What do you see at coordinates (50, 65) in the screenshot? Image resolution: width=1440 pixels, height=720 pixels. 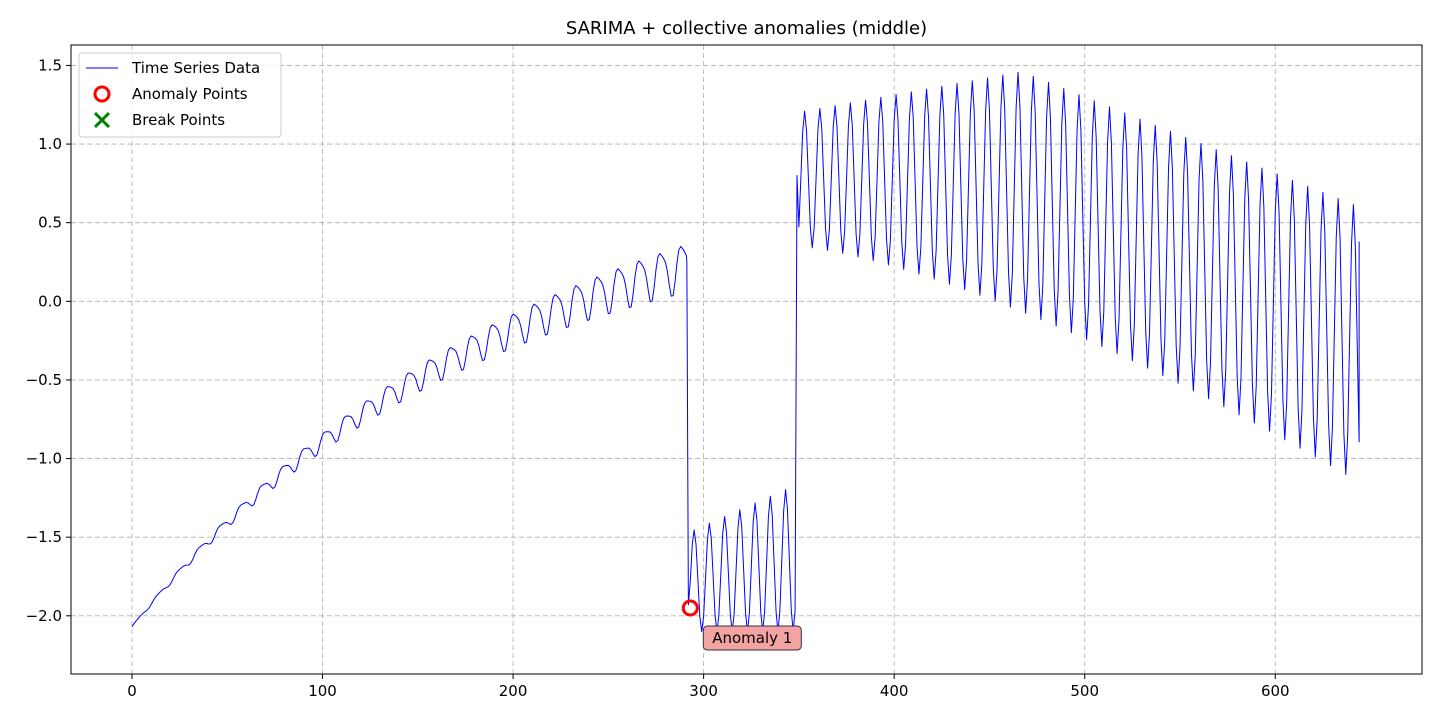 I see `y-tick-label: 1.5` at bounding box center [50, 65].